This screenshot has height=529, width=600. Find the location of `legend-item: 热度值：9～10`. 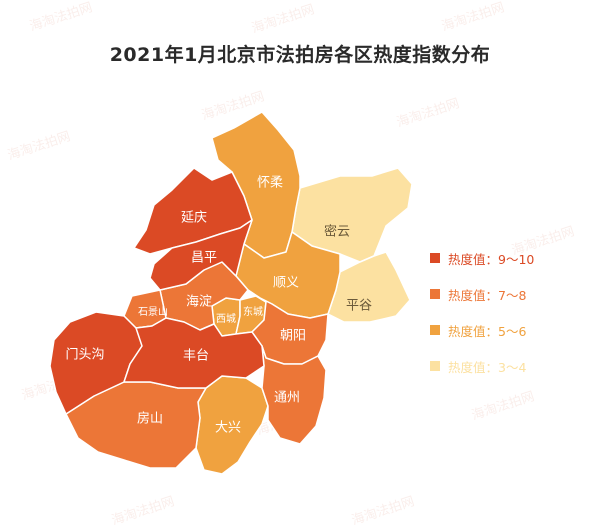

legend-item: 热度值：9～10 is located at coordinates (510, 258).